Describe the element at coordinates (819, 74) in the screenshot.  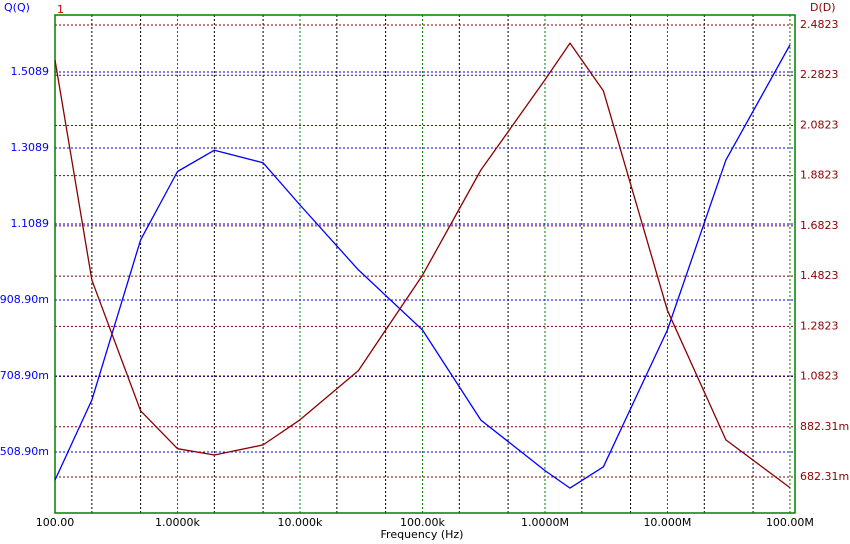
I see `y2-tick-label: 2.2823` at that location.